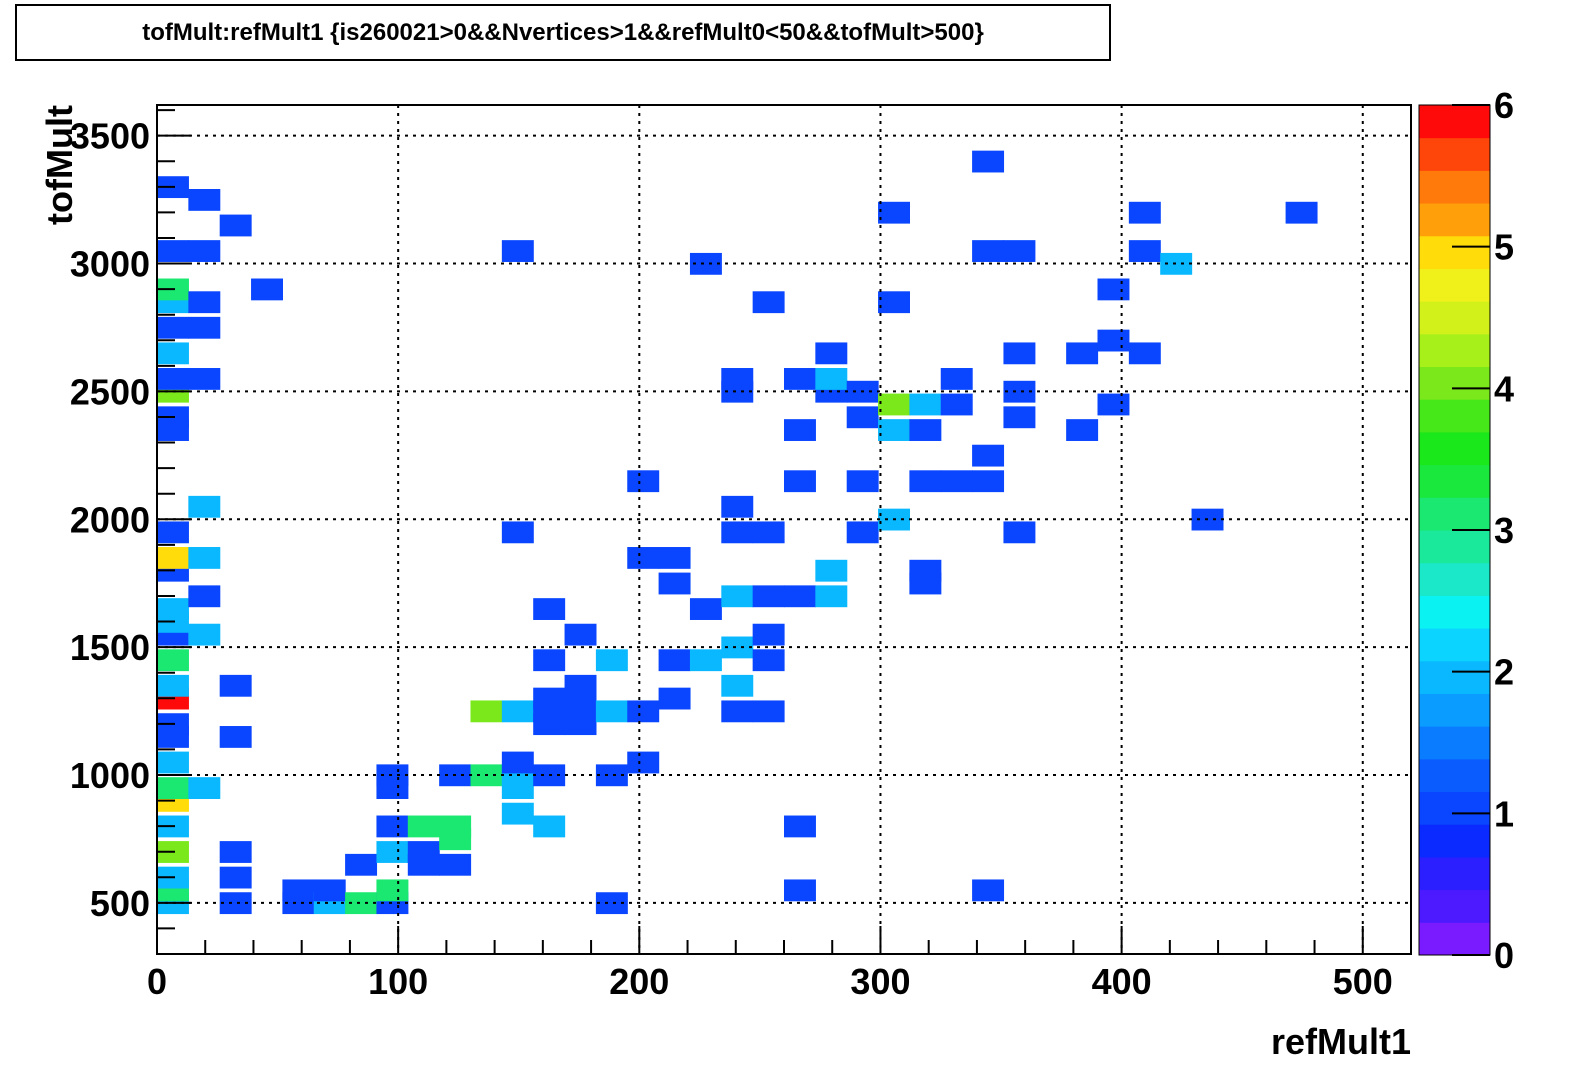  What do you see at coordinates (398, 981) in the screenshot?
I see `x-tick-label: 100` at bounding box center [398, 981].